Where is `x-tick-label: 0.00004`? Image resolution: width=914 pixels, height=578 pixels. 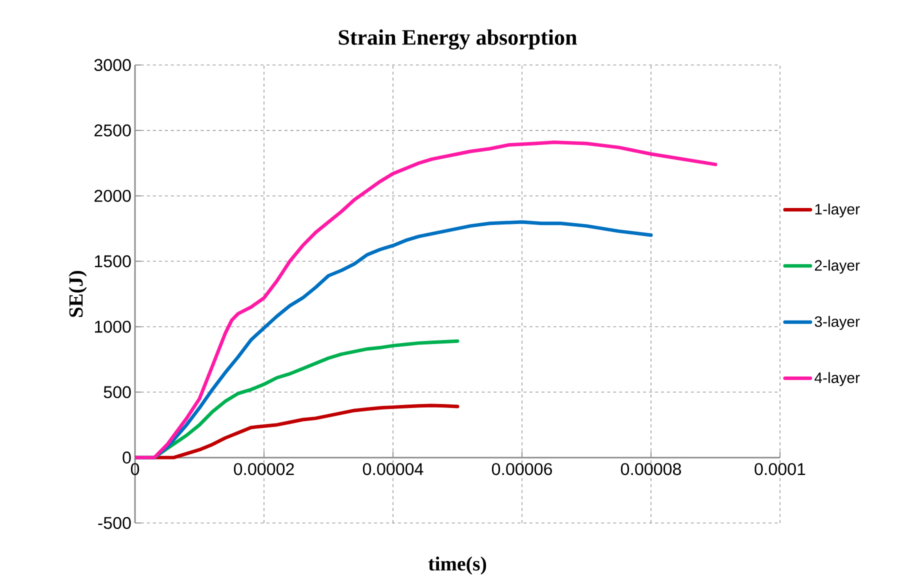
x-tick-label: 0.00004 is located at coordinates (393, 469).